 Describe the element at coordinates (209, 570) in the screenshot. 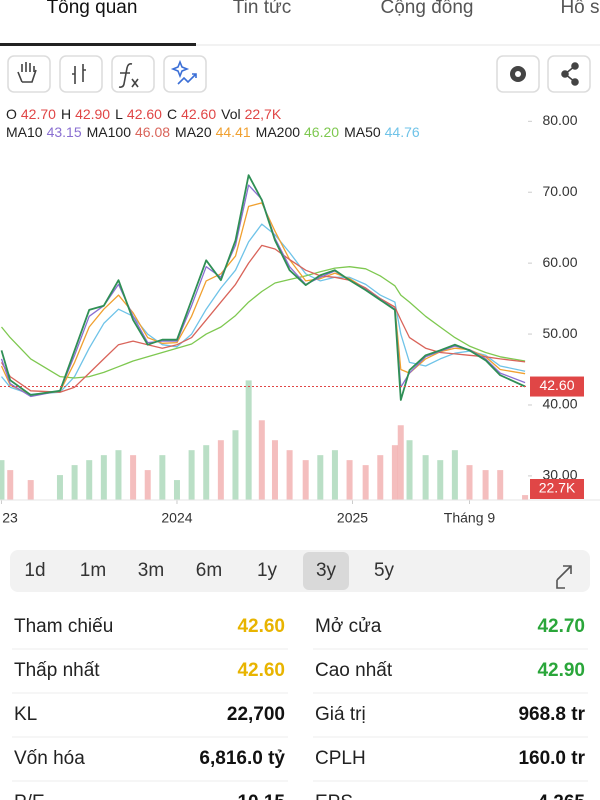

I see `range-button: 6m` at that location.